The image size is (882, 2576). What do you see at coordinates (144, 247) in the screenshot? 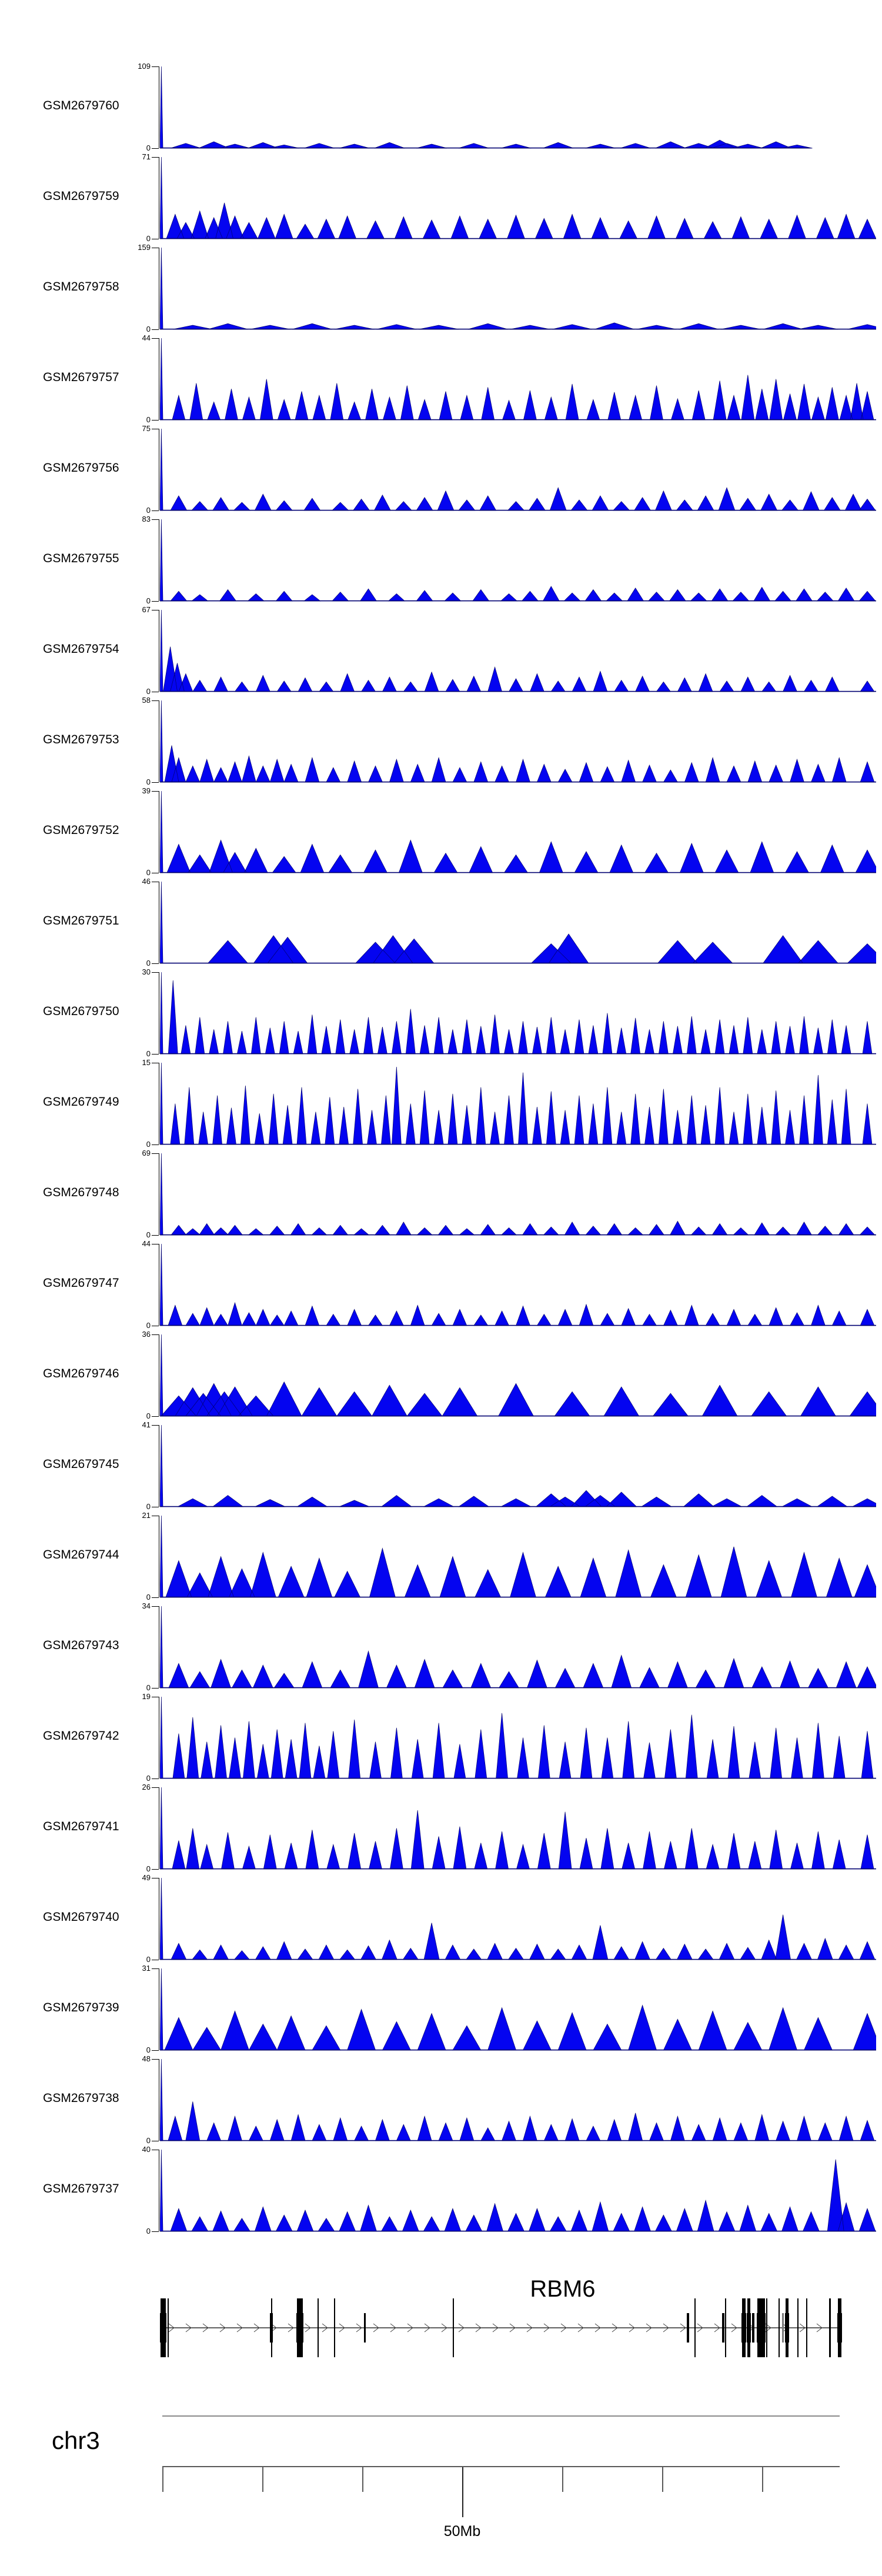
I see `axis-max-label: 159` at bounding box center [144, 247].